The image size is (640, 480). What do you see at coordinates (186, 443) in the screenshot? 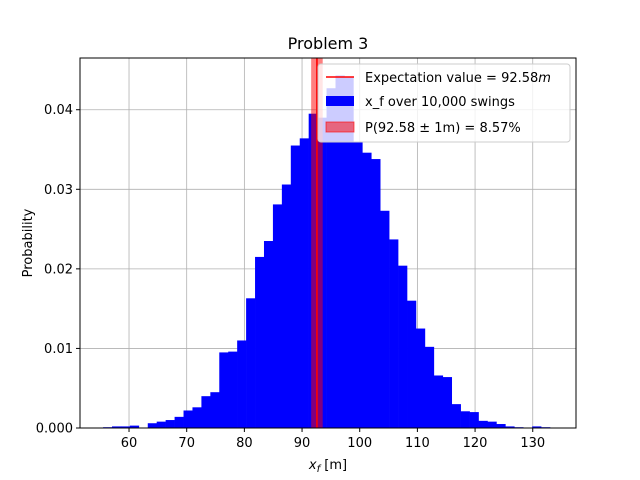
I see `x-tick-label: 70` at bounding box center [186, 443].